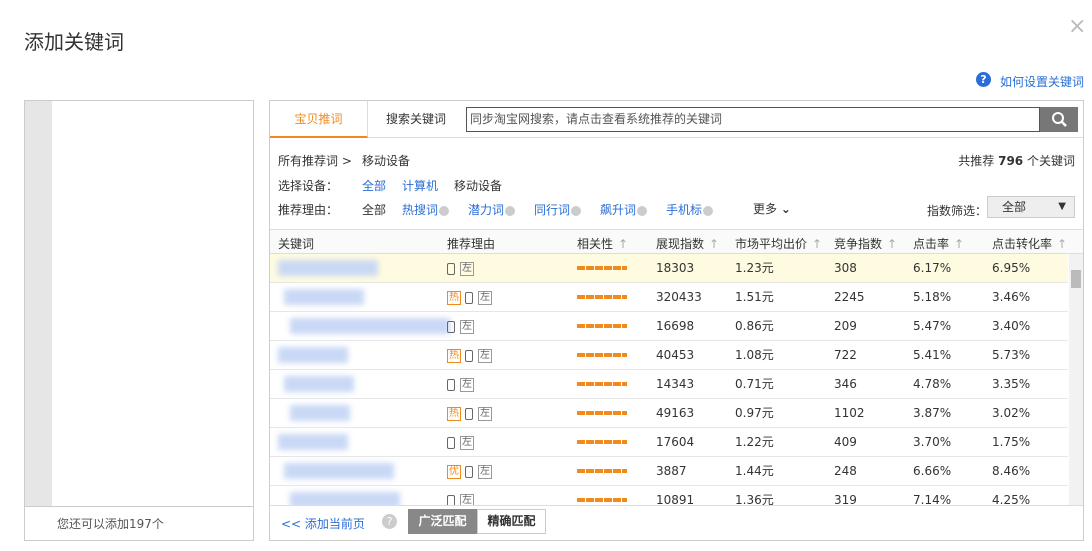 The width and height of the screenshot is (1092, 551). I want to click on cell: 40453, so click(675, 355).